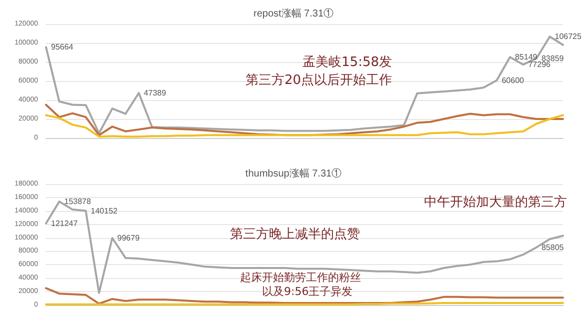 The width and height of the screenshot is (587, 327). Describe the element at coordinates (552, 58) in the screenshot. I see `data-label: 83859` at that location.